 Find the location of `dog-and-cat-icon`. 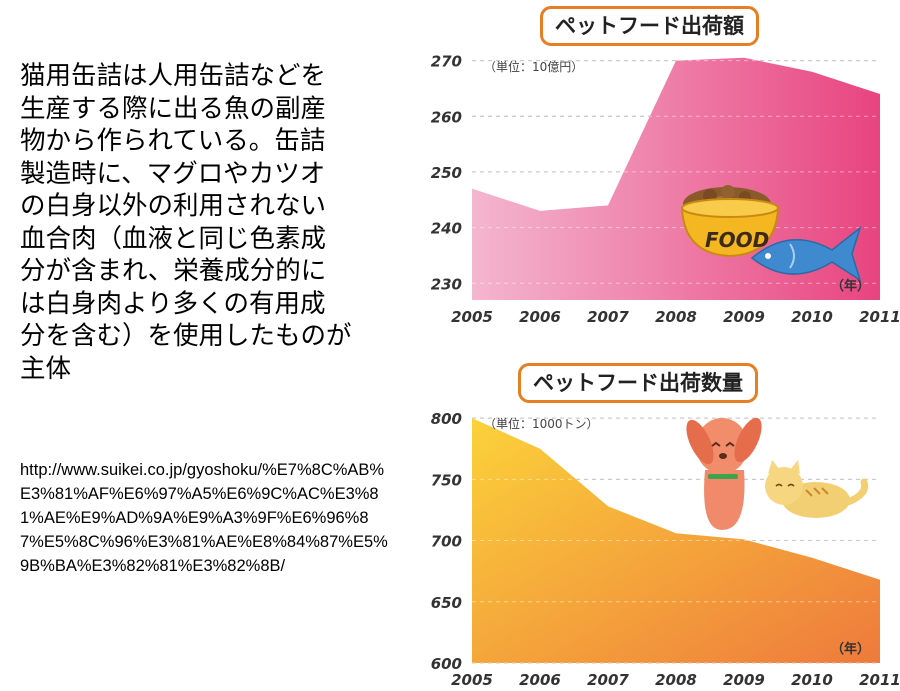

dog-and-cat-icon is located at coordinates (777, 473).